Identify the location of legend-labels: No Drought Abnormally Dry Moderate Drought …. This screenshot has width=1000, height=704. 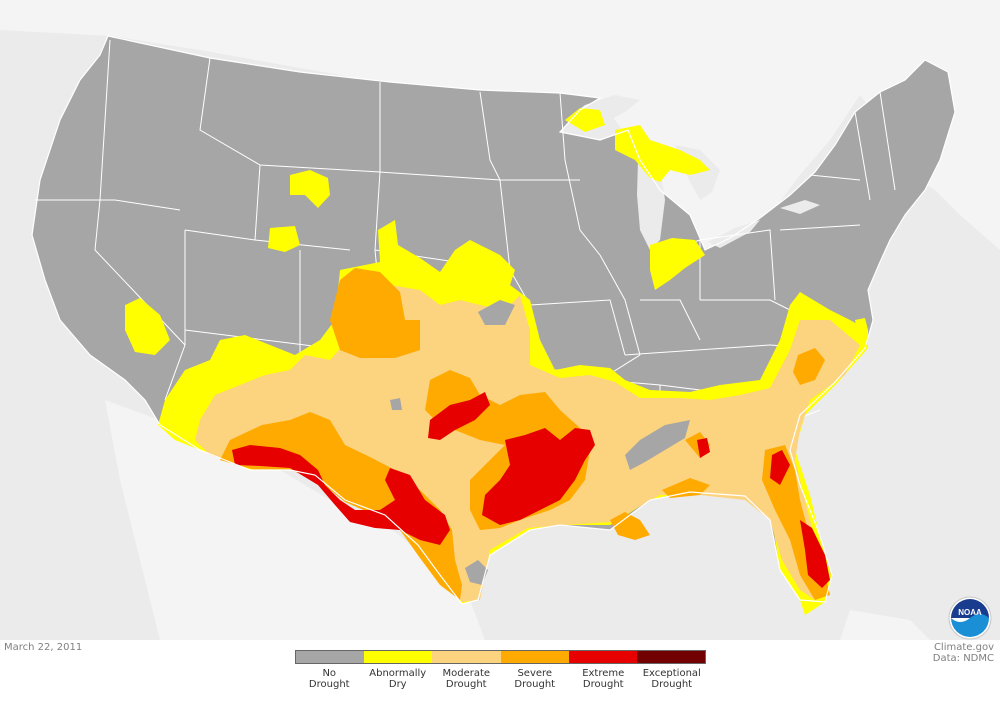
(500, 679).